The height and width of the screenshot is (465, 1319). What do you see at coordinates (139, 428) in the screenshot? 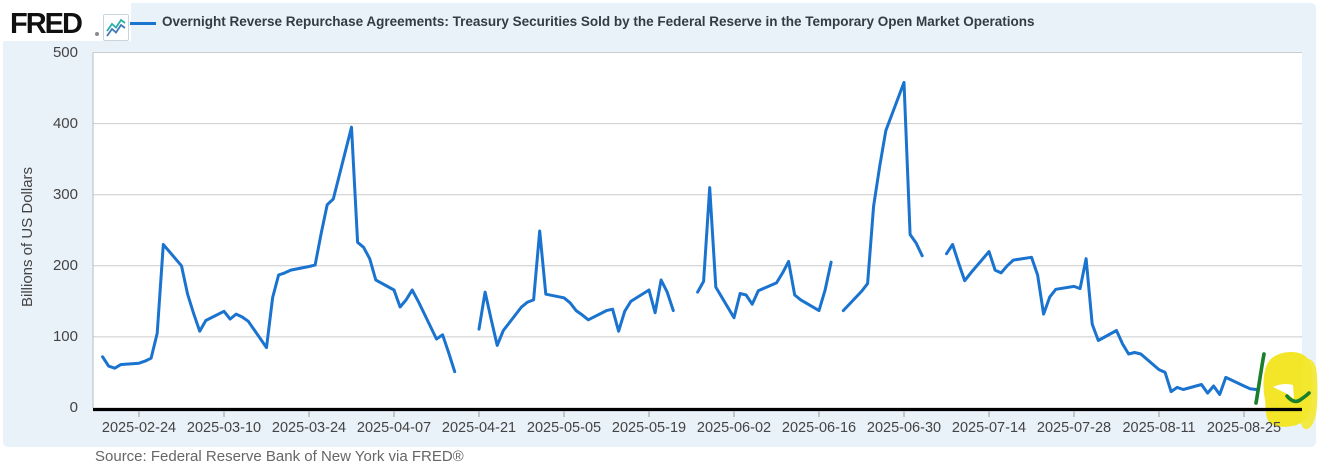
I see `x-tick-label: 2025-02-24` at bounding box center [139, 428].